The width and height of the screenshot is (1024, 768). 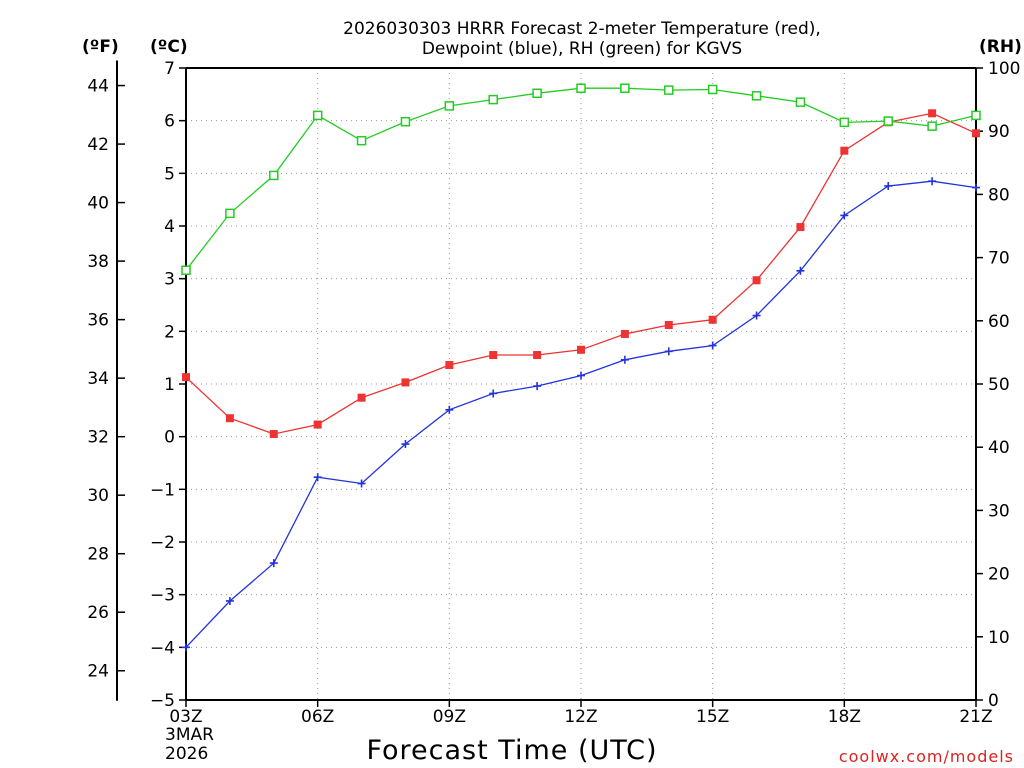 I want to click on celsius-tick-label: 4, so click(x=169, y=227).